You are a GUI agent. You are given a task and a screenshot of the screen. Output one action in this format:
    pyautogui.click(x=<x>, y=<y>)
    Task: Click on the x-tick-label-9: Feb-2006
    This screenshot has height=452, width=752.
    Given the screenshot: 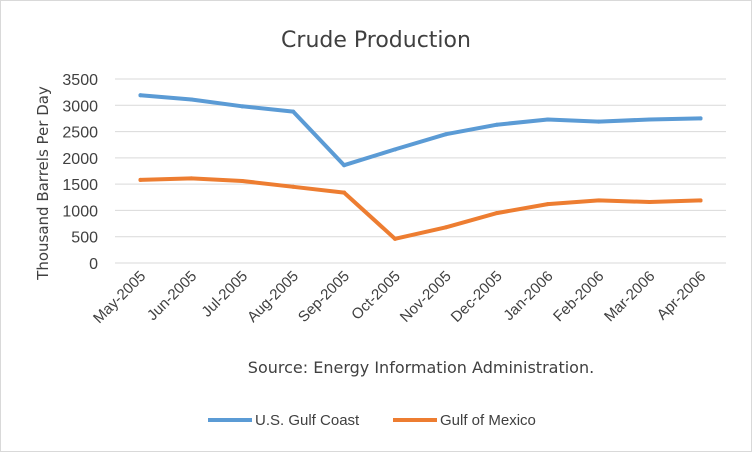 What is the action you would take?
    pyautogui.click(x=578, y=296)
    